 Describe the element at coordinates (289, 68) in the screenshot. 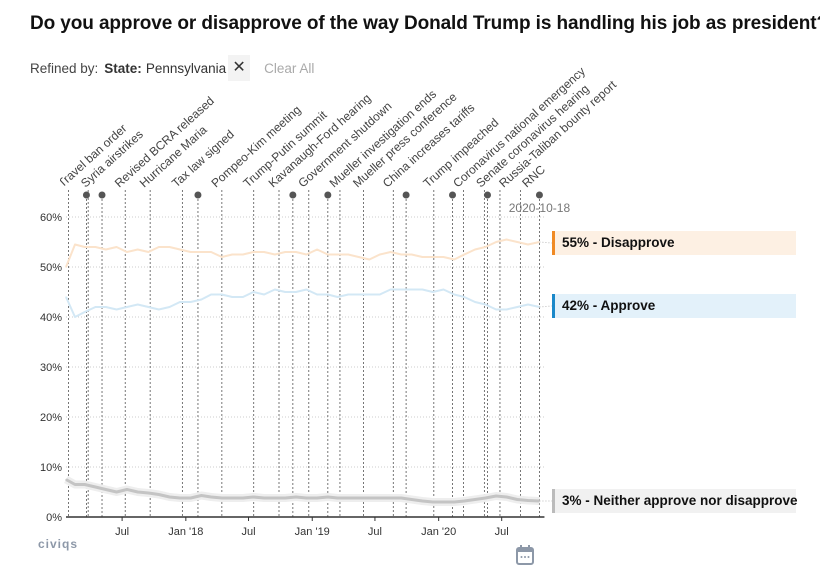

I see `clear-all-button: Clear All` at that location.